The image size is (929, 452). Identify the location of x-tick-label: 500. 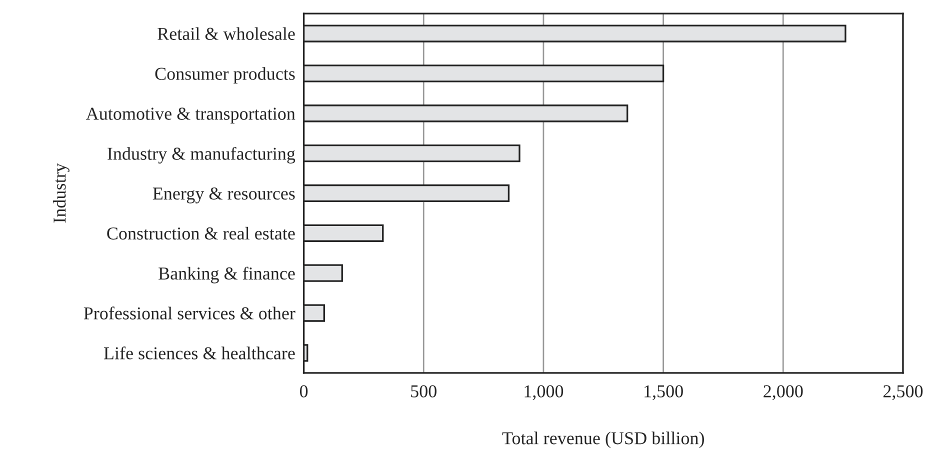
(423, 391).